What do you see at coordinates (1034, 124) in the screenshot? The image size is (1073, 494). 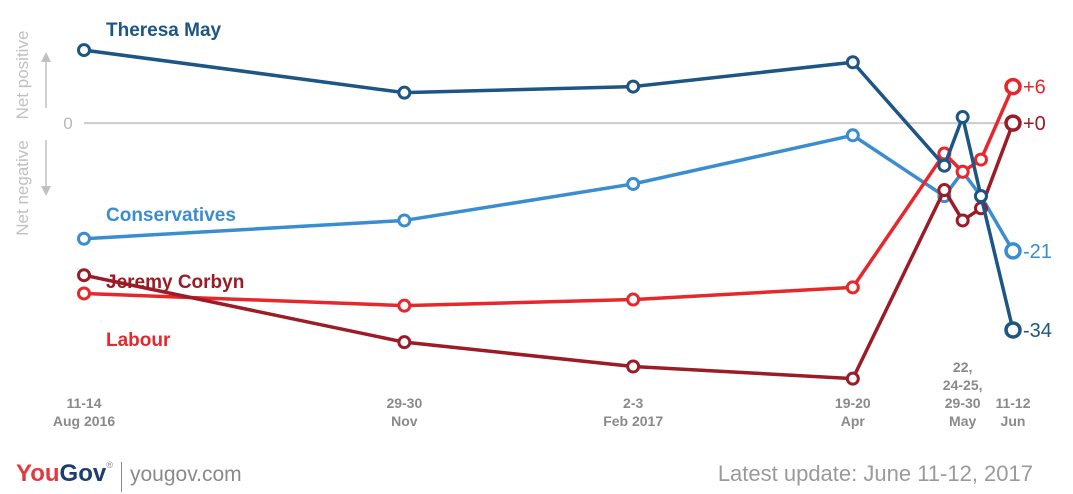 I see `end-value-label: +0` at bounding box center [1034, 124].